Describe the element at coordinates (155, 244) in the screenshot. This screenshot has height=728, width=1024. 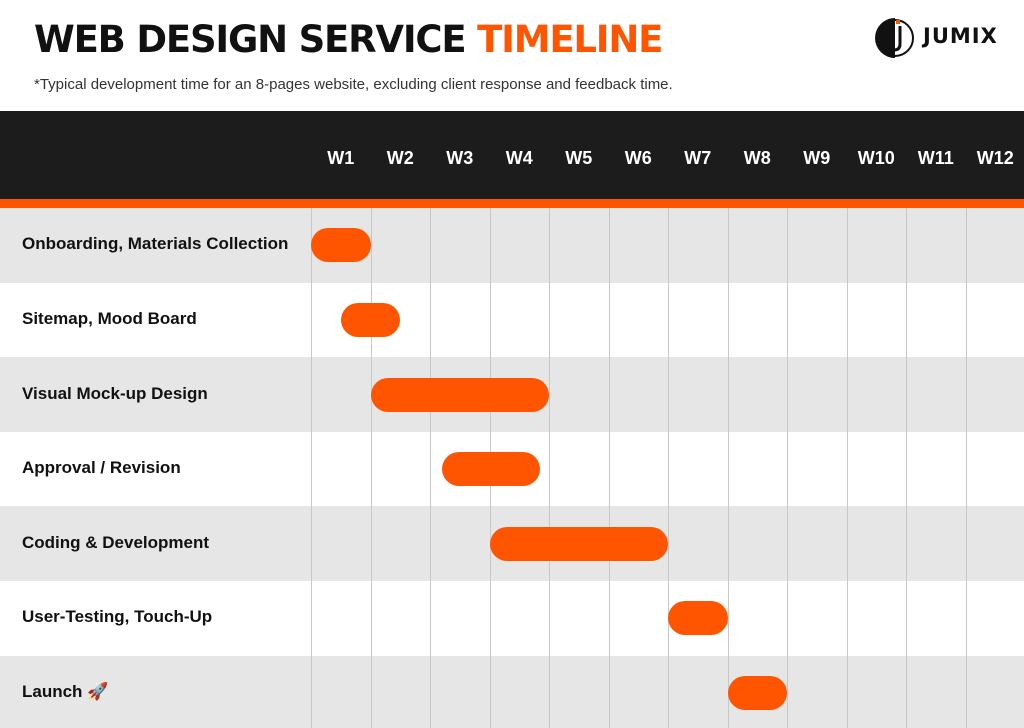
I see `task-label: Onboarding, Materials Collection` at that location.